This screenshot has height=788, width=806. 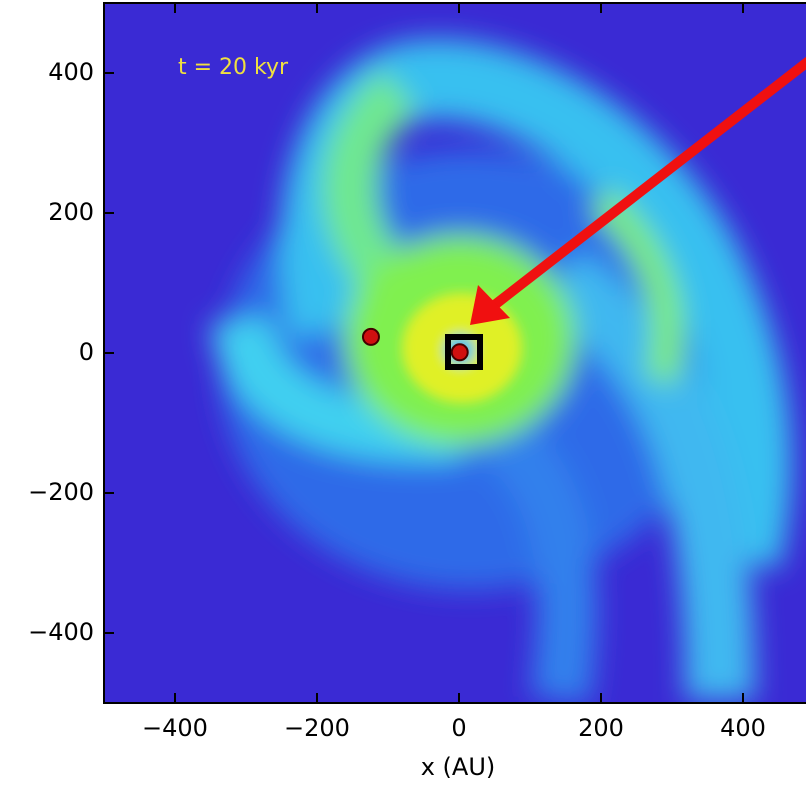 I want to click on y-tick-label: 400, so click(x=71, y=72).